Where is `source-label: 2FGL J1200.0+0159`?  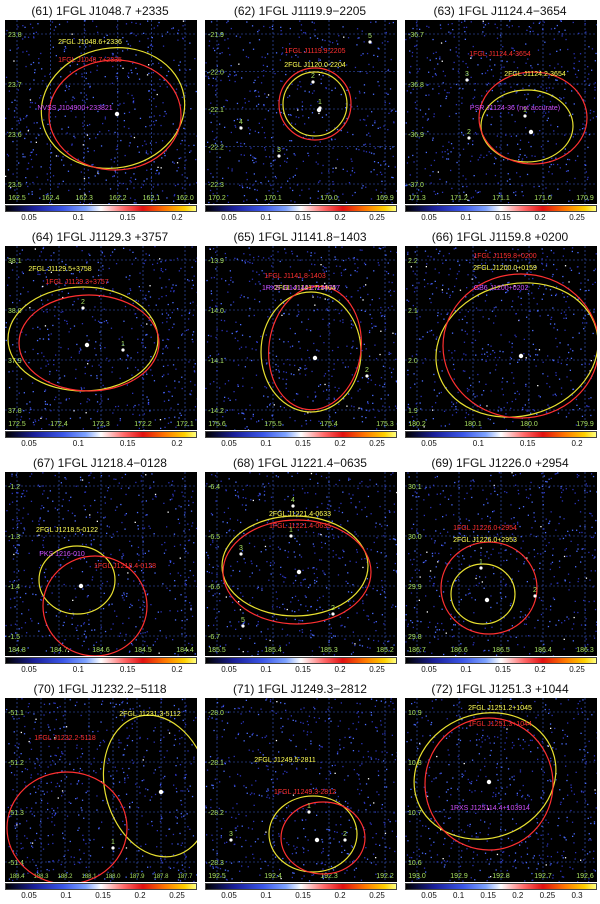 source-label: 2FGL J1200.0+0159 is located at coordinates (505, 268).